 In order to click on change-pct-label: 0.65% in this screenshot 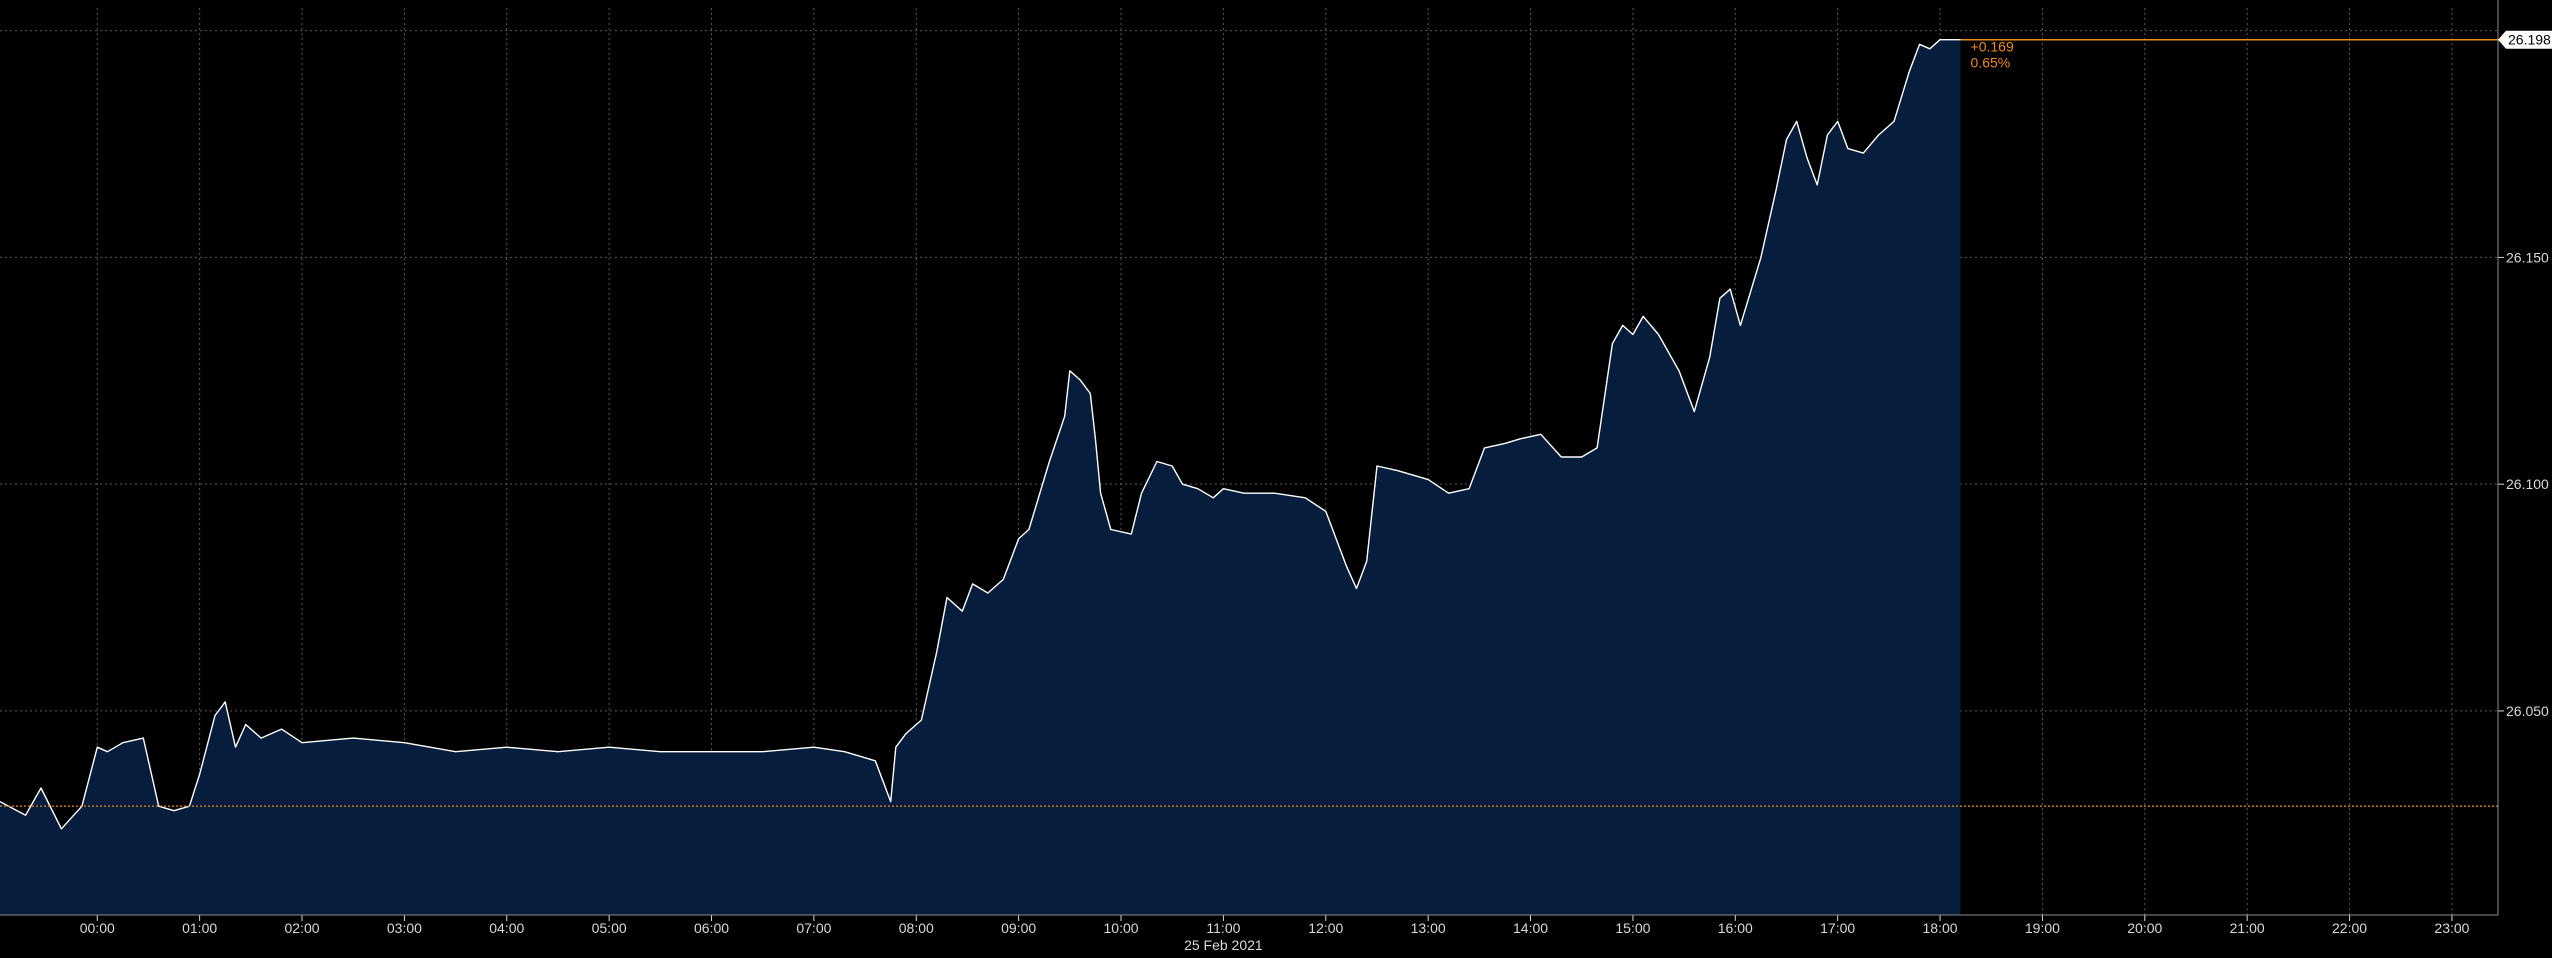, I will do `click(1991, 63)`.